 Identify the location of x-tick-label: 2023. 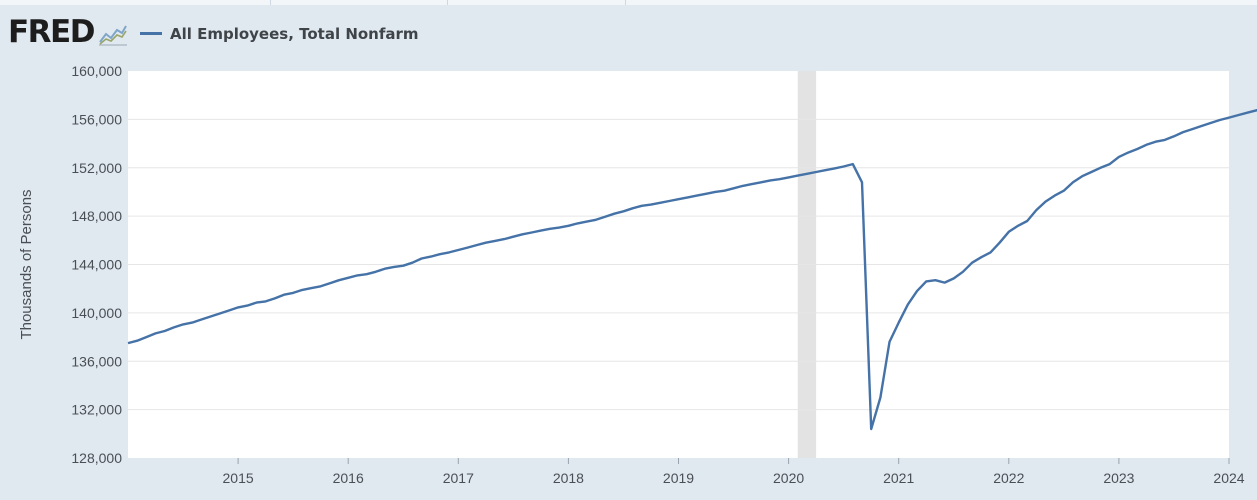
(1118, 478).